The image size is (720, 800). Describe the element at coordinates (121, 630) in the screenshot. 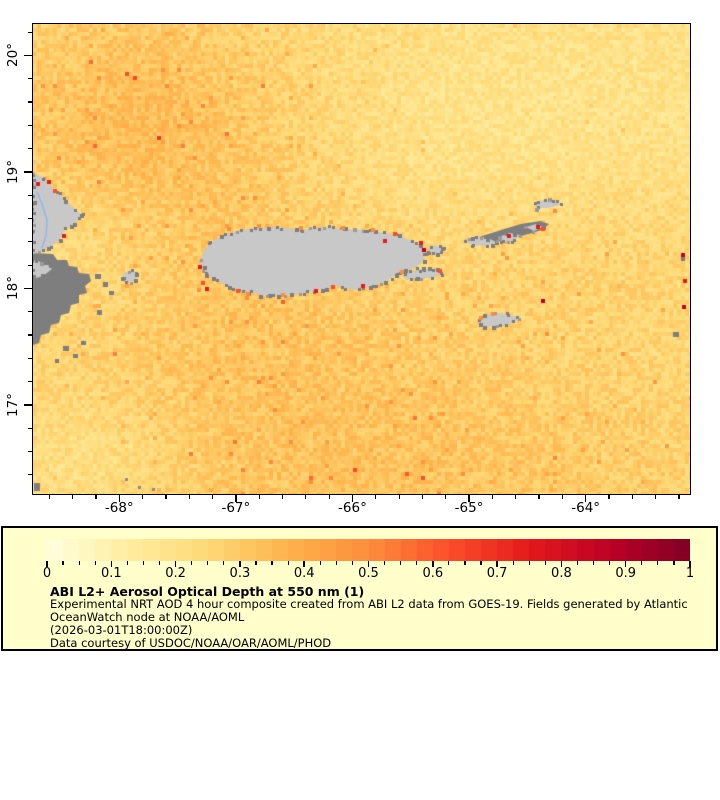

I see `legend-timestamp: (2026-03-01T18:00:00Z)` at that location.